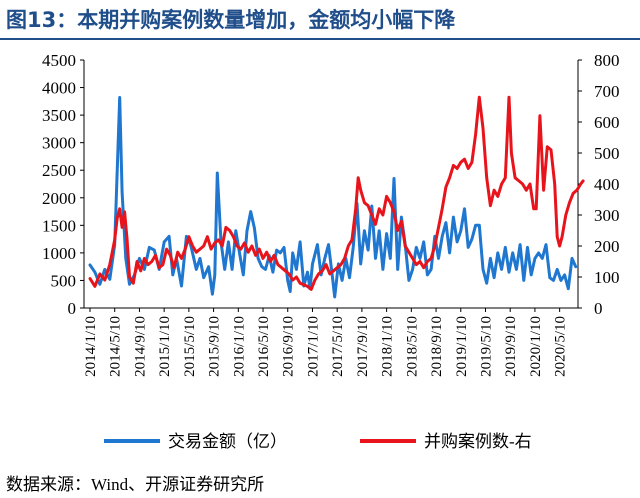  Describe the element at coordinates (59, 170) in the screenshot. I see `left-tick-label: 2500` at that location.